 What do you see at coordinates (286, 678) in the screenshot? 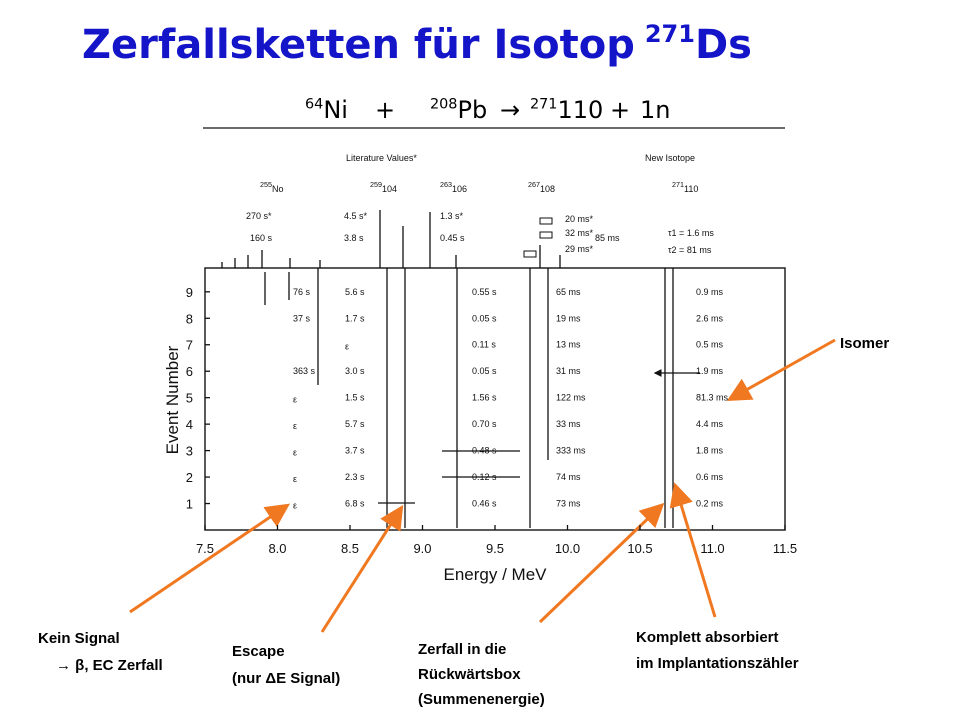
I see `annotation: (nur ΔE Signal)` at bounding box center [286, 678].